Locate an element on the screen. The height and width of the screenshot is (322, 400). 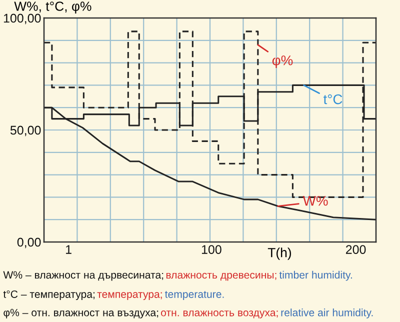
annotation: φ% is located at coordinates (282, 62).